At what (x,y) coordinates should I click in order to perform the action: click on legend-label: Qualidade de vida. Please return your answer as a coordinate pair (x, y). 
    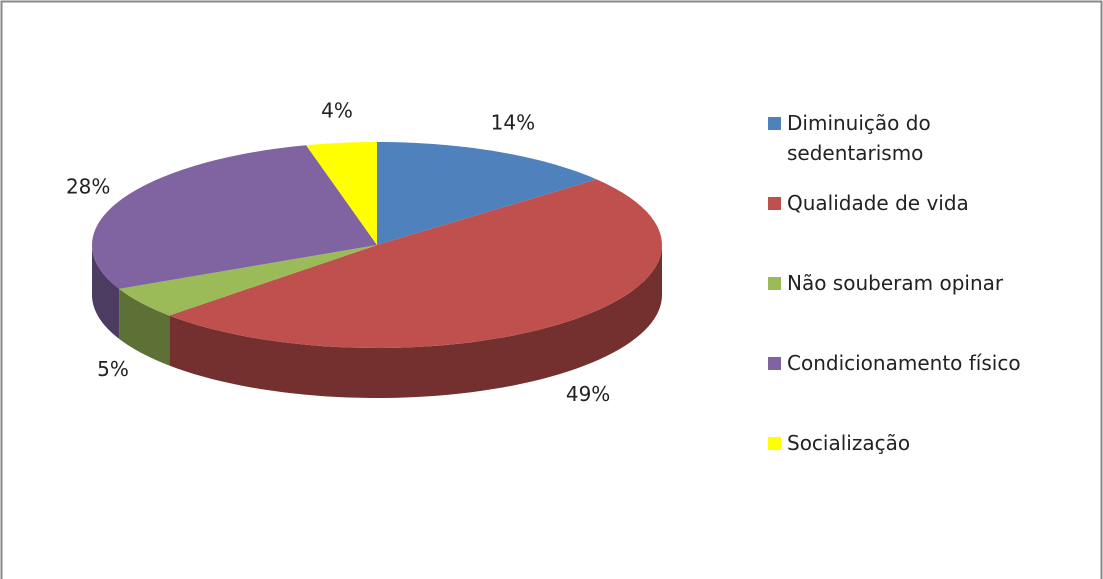
    Looking at the image, I should click on (878, 203).